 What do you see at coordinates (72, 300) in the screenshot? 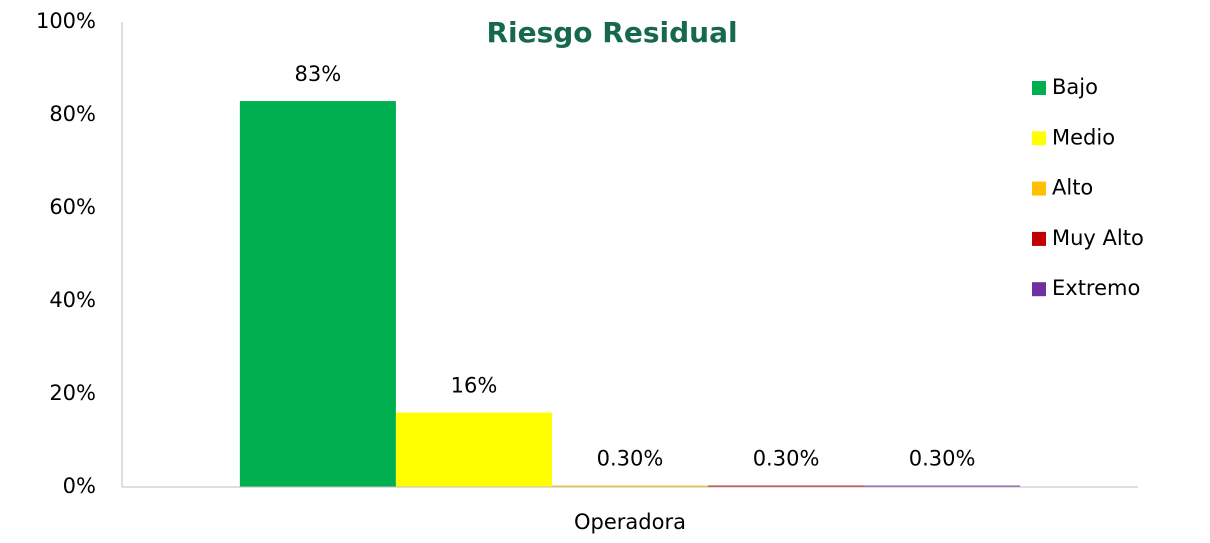
I see `y-tick-label: 40%` at bounding box center [72, 300].